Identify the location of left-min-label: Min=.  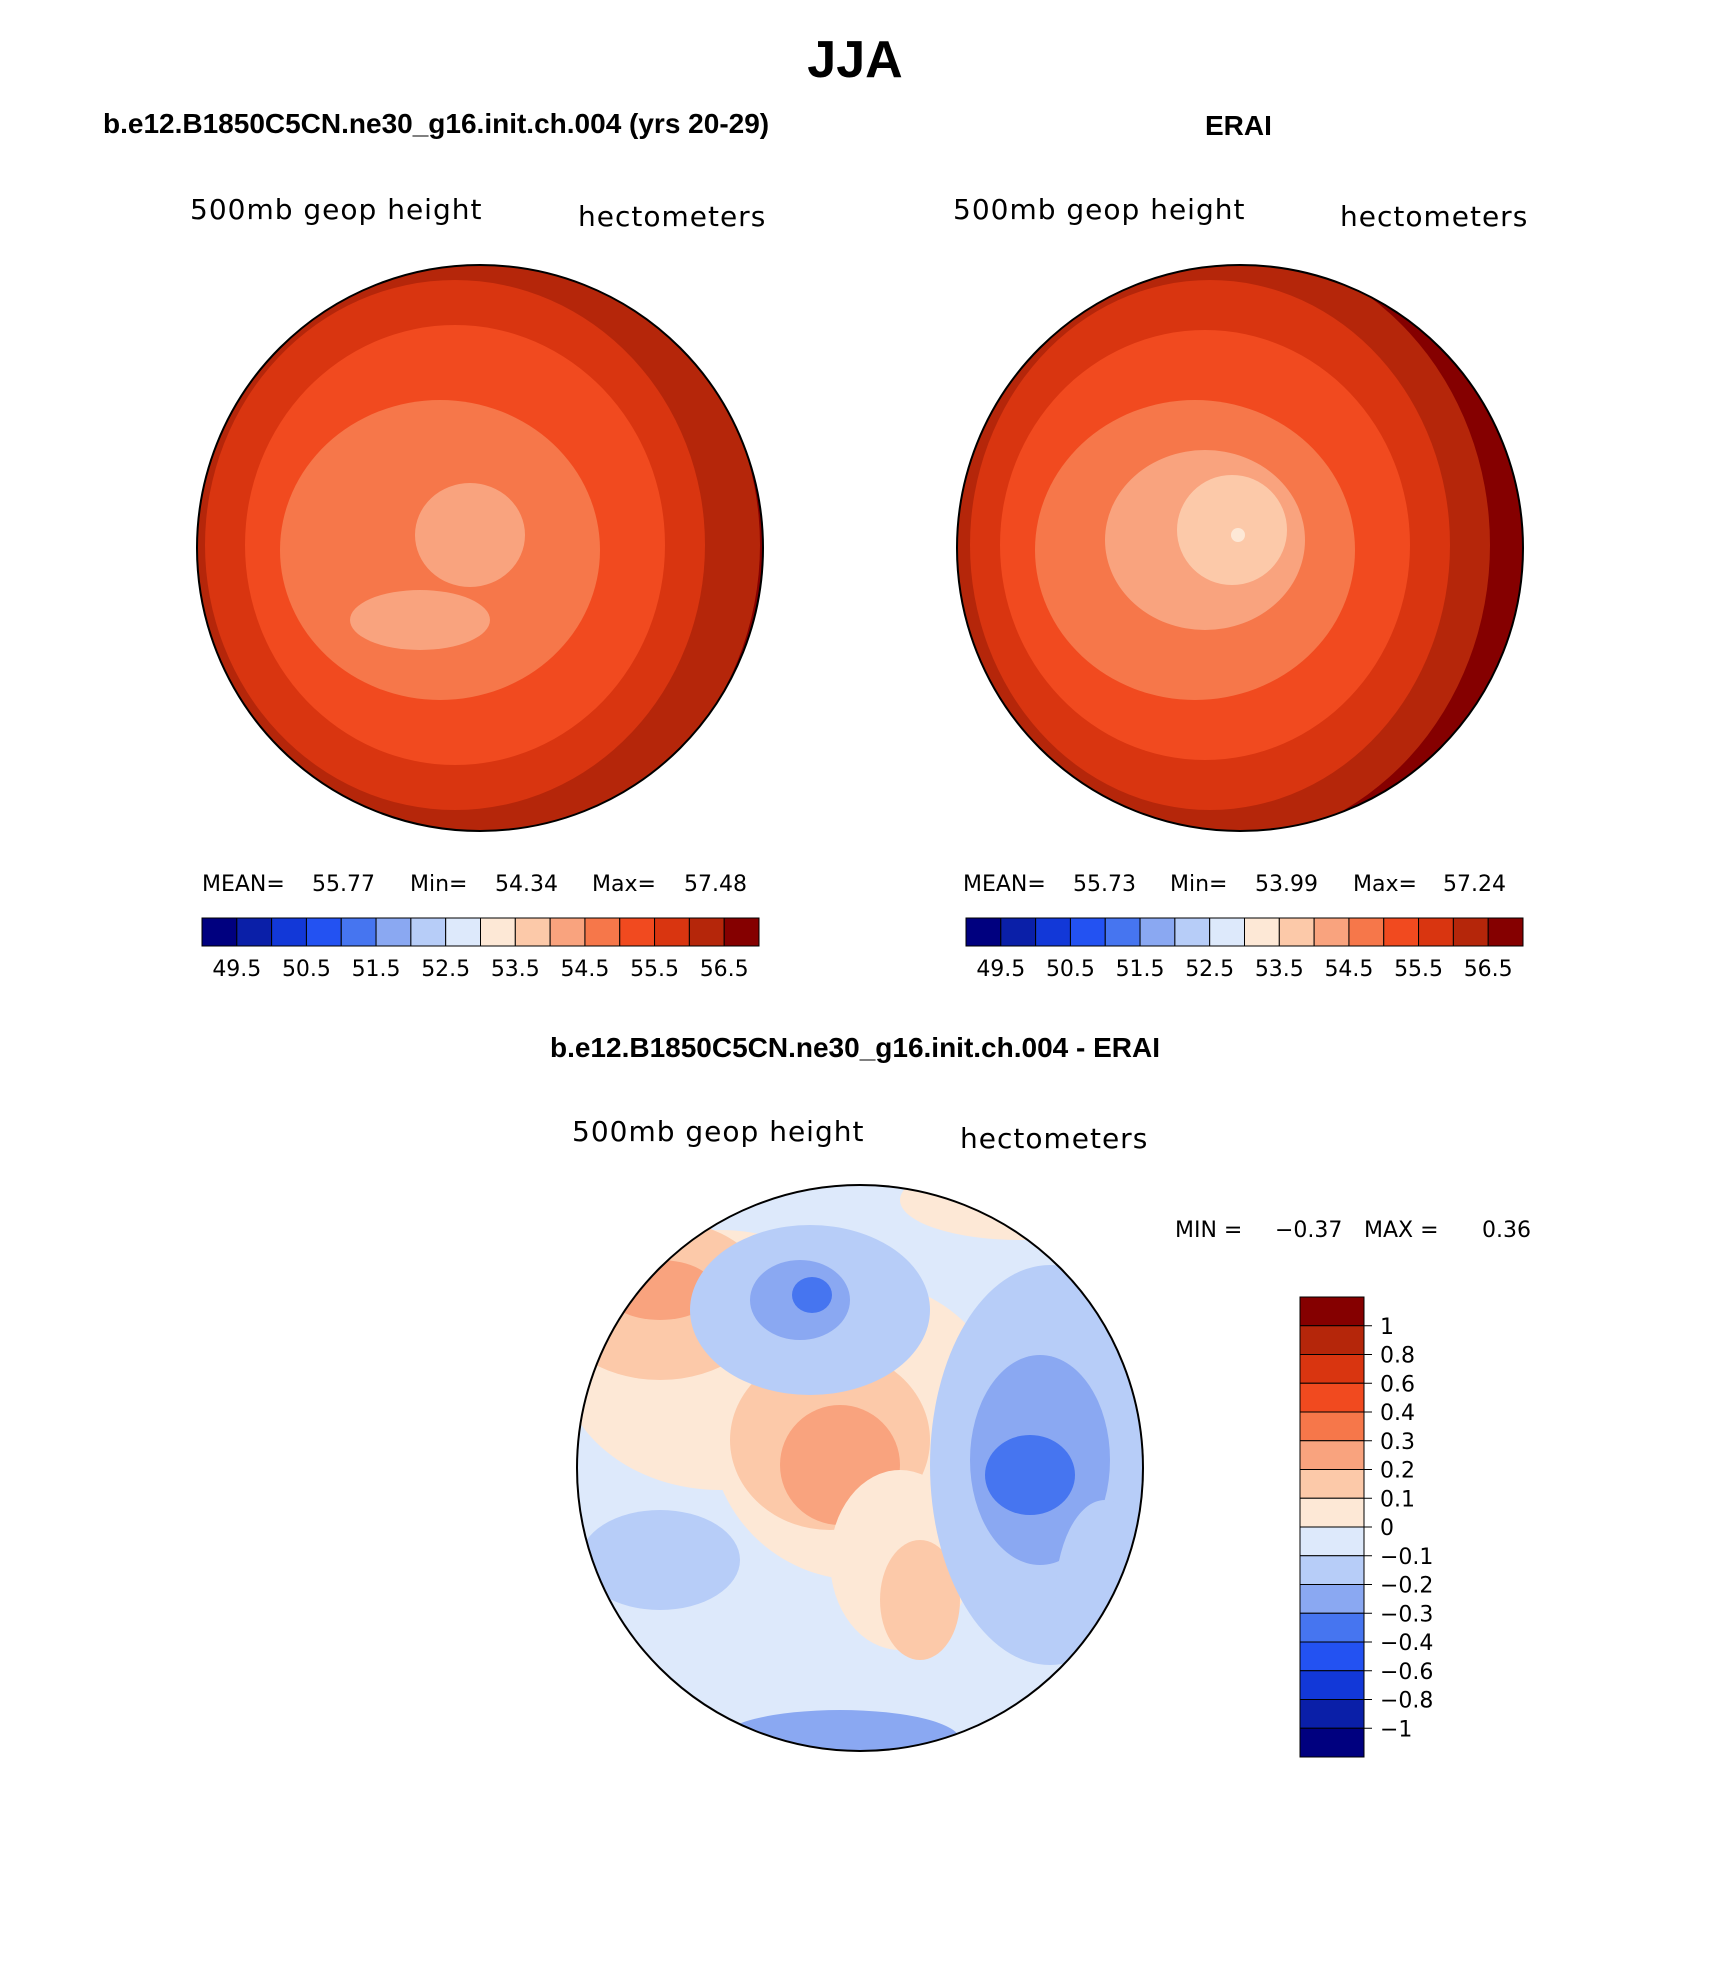
(439, 884).